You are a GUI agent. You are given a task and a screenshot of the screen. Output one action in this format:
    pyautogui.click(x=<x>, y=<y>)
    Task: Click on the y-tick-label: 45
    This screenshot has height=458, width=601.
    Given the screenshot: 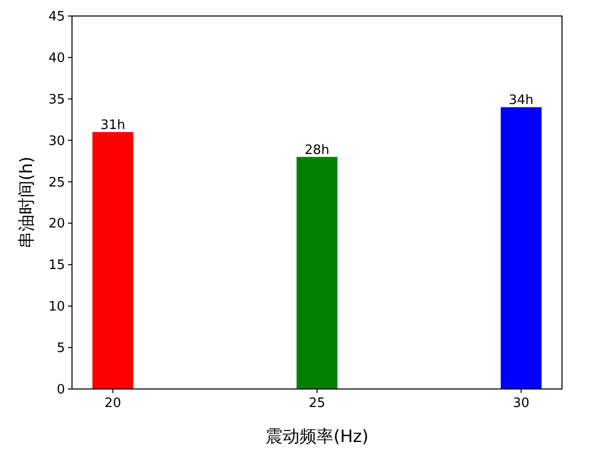 What is the action you would take?
    pyautogui.click(x=56, y=17)
    